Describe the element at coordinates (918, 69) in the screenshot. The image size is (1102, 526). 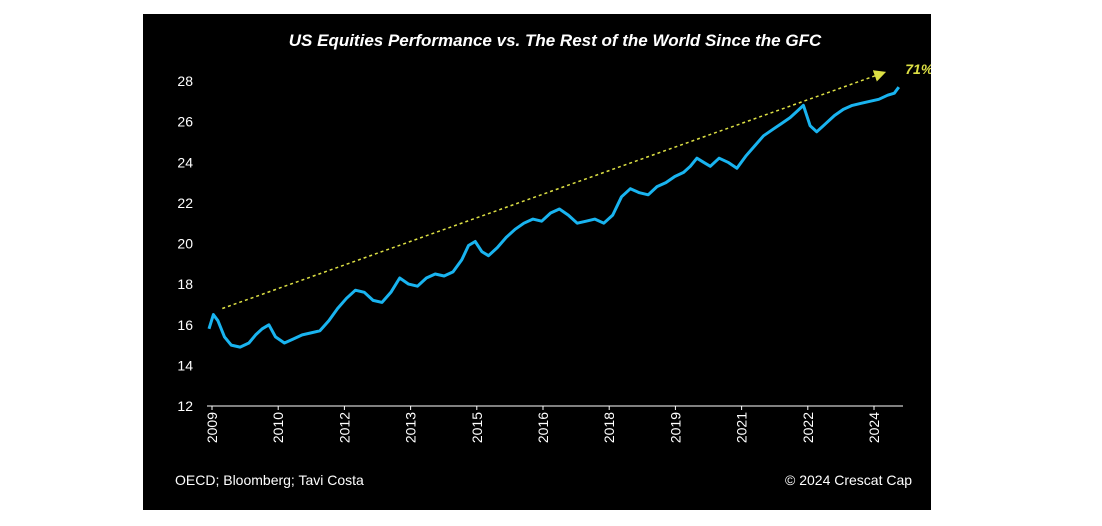
I see `trend-label: 71%` at that location.